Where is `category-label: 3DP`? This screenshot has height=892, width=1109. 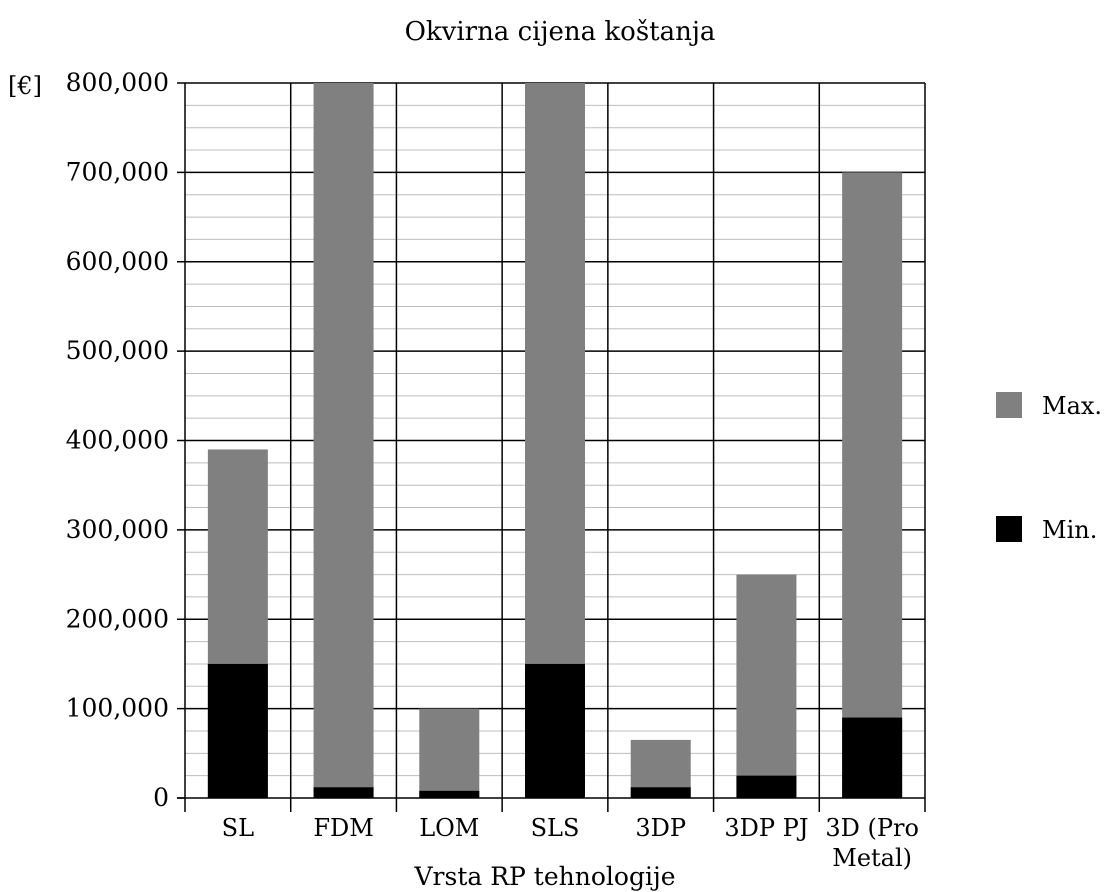 category-label: 3DP is located at coordinates (660, 828).